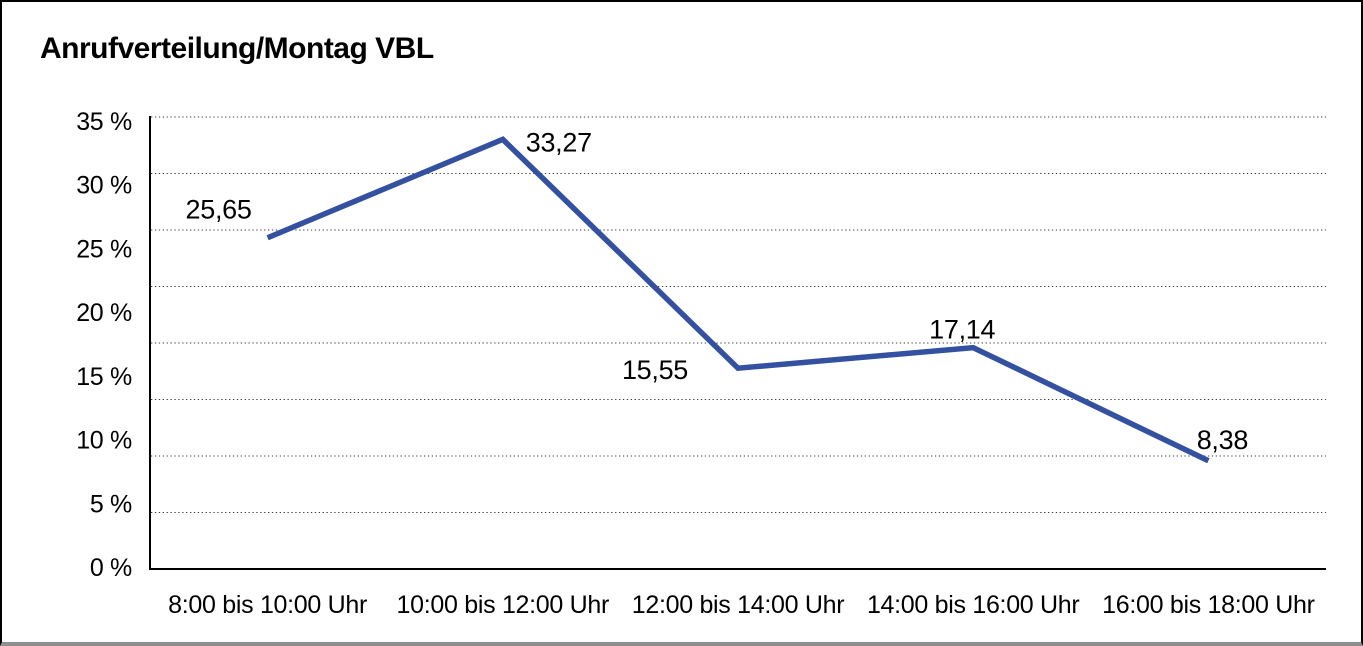 The width and height of the screenshot is (1363, 646). Describe the element at coordinates (219, 210) in the screenshot. I see `data-label: 25,65` at that location.